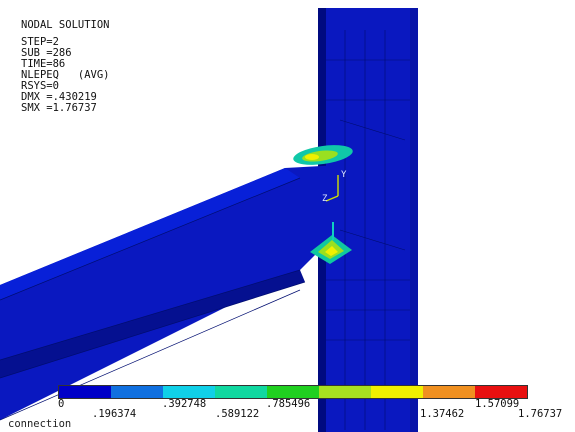 This screenshot has width=575, height=432. Describe the element at coordinates (325, 199) in the screenshot. I see `axis-label-z: Z` at that location.